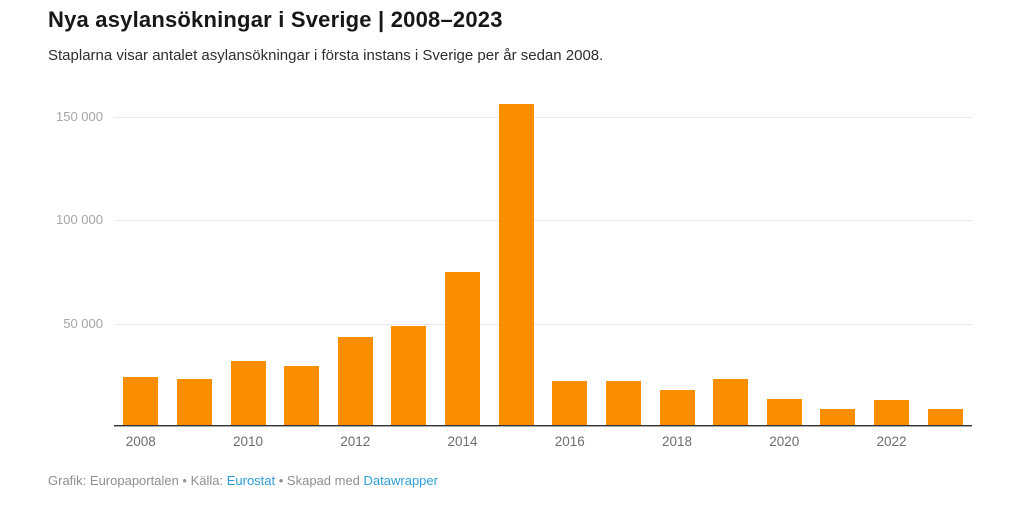 The height and width of the screenshot is (512, 1024). What do you see at coordinates (325, 480) in the screenshot?
I see `footer-text-5: Skapad med` at bounding box center [325, 480].